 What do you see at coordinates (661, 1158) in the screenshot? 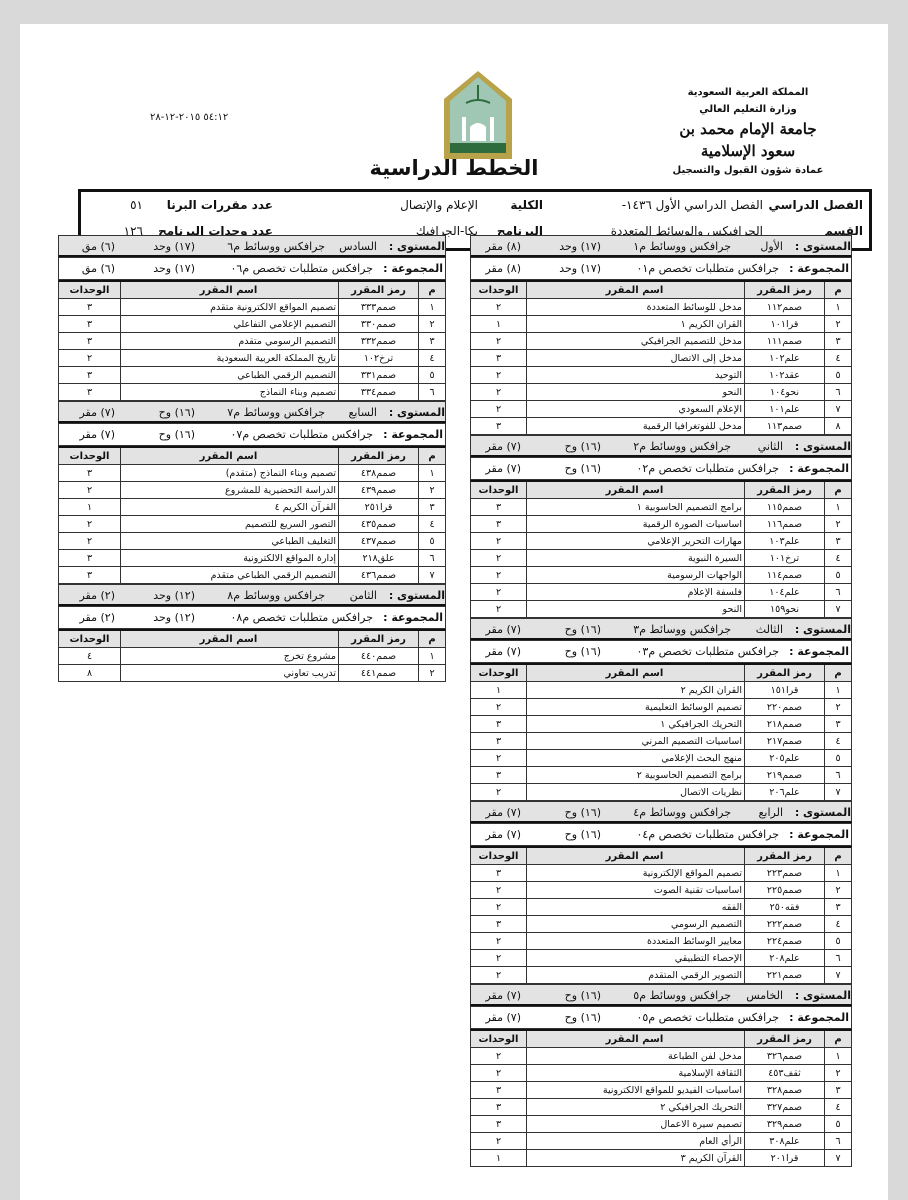
I see `table-row: ٧ قرا٢٠١ القرآن الكريم ٣ ١` at bounding box center [661, 1158].